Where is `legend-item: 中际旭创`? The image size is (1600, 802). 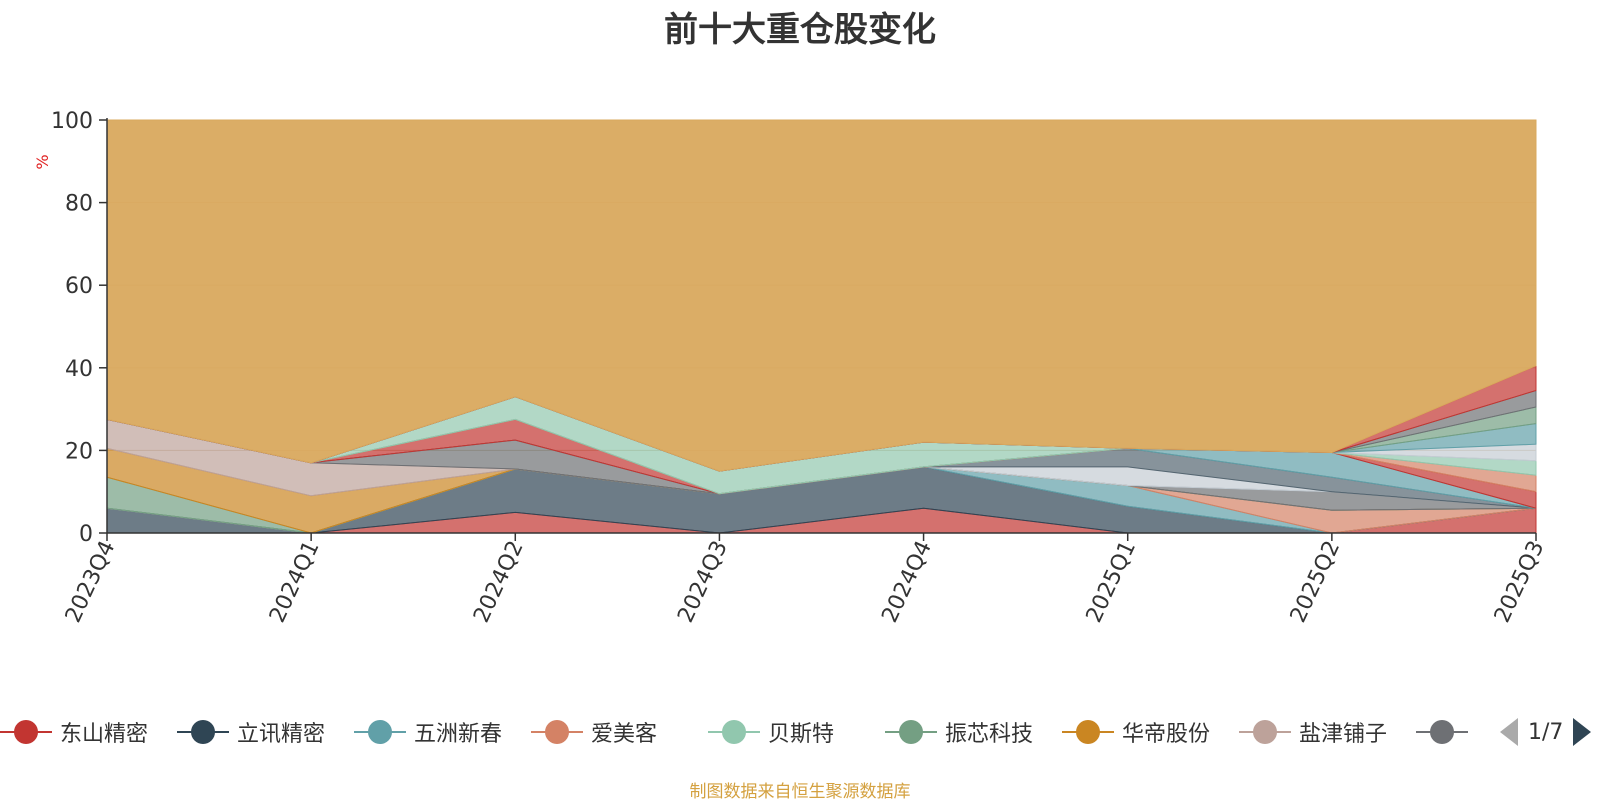
legend-item: 中际旭创 is located at coordinates (1447, 732).